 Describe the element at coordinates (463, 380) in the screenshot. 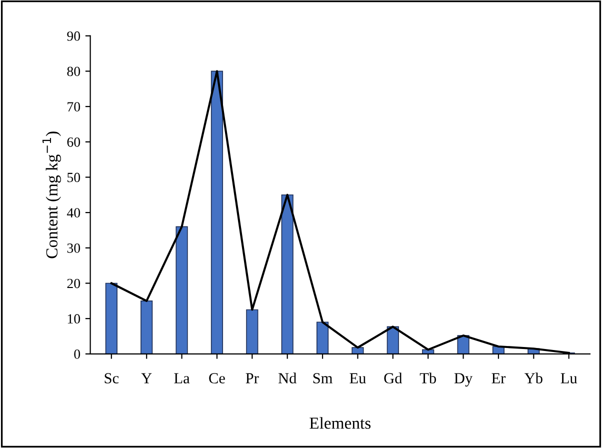

I see `x-tick-label: Dy` at that location.